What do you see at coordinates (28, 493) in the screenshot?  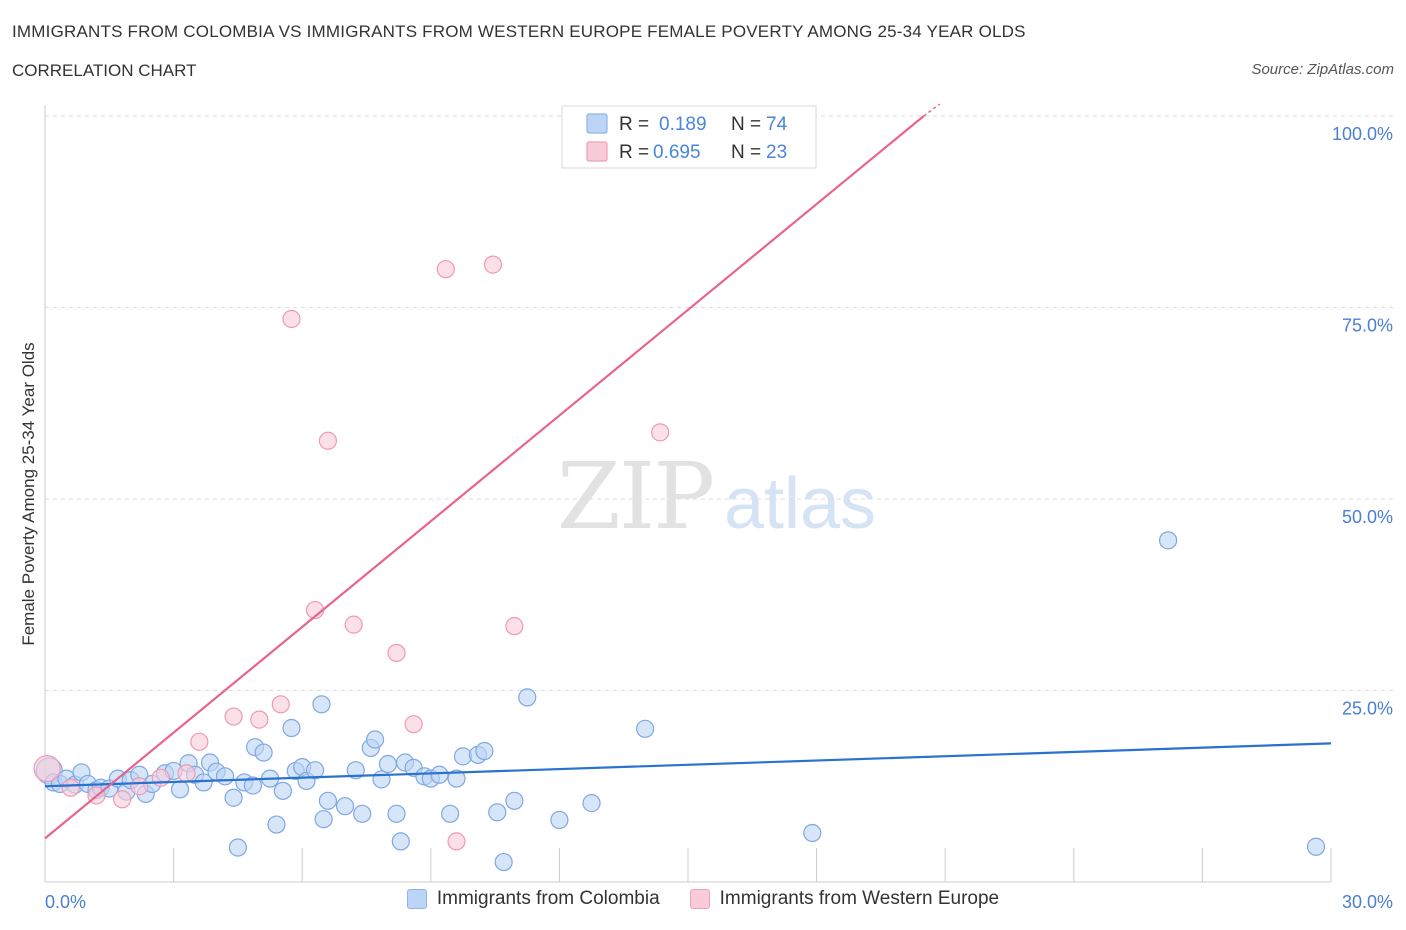 I see `y-axis-label: Female Poverty Among 25-34 Year Olds` at bounding box center [28, 493].